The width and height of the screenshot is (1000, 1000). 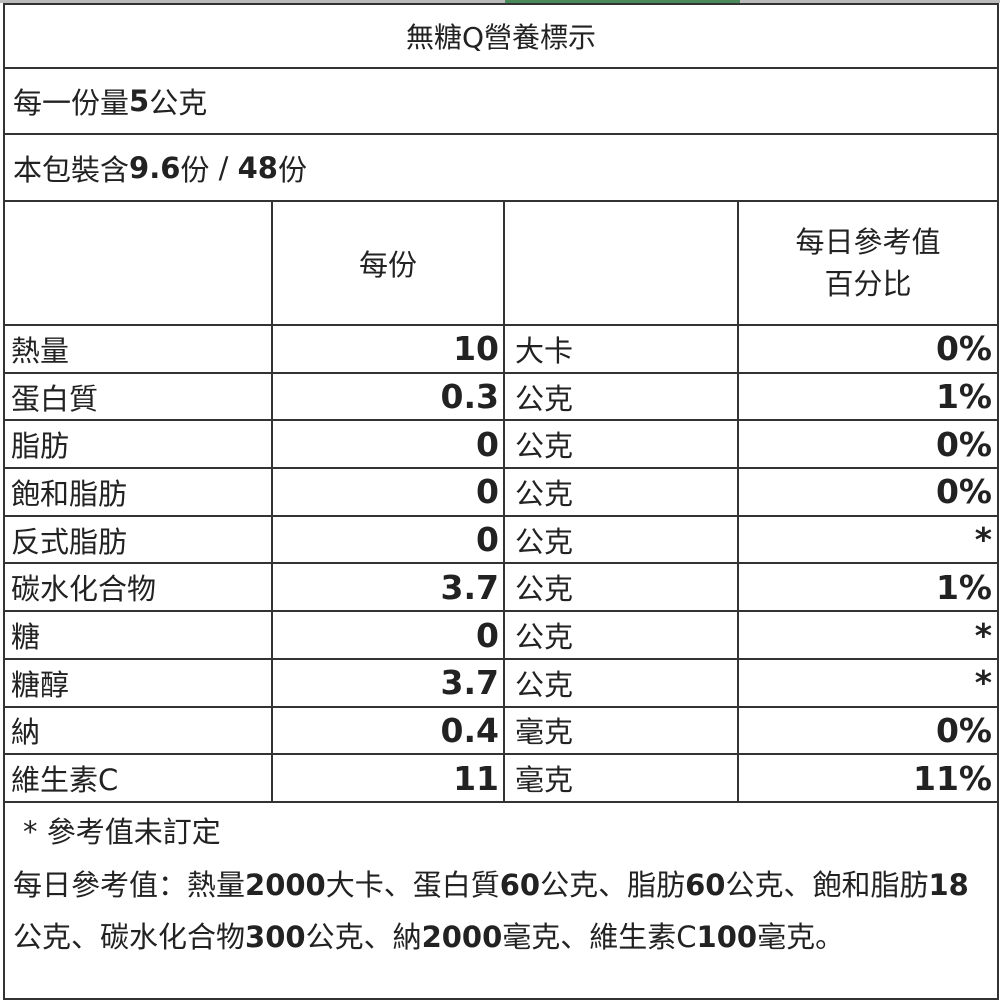 What do you see at coordinates (26, 732) in the screenshot?
I see `nutrient-name: 納` at bounding box center [26, 732].